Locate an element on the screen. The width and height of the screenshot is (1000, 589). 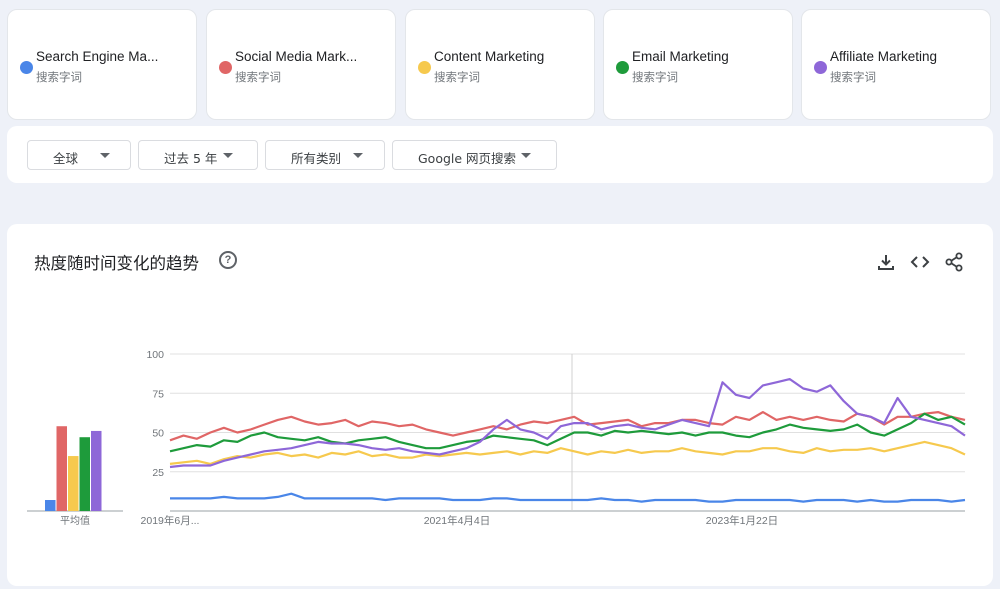
term-card-seo: Search Engine Ma... 搜索字词 is located at coordinates (102, 64).